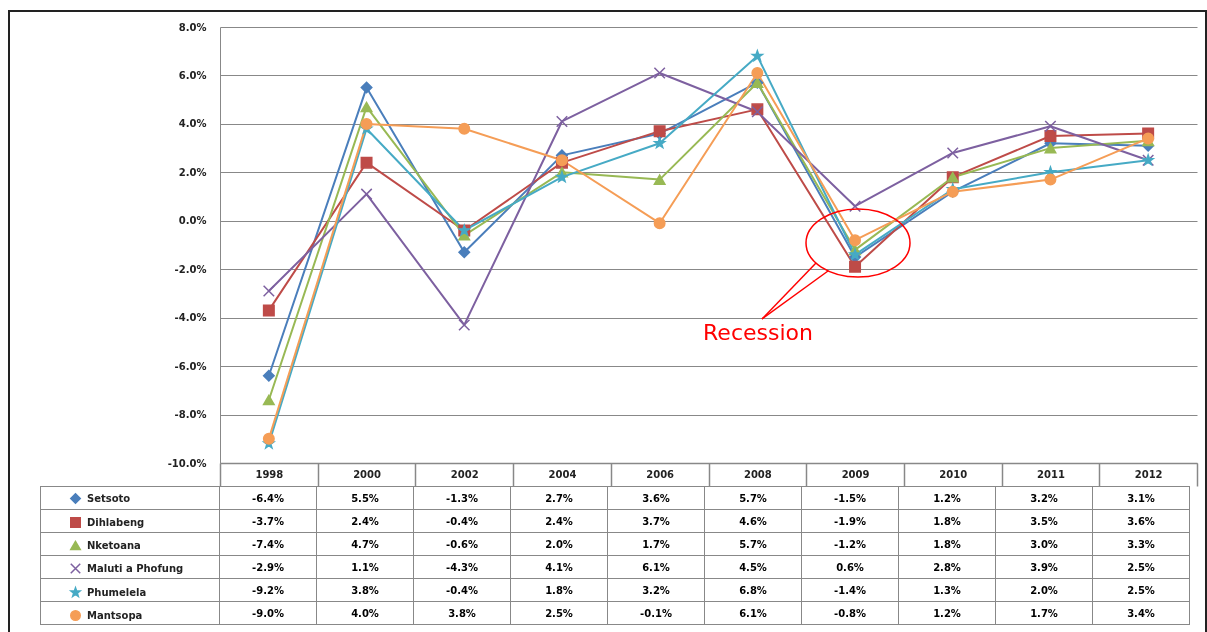 This screenshot has height=632, width=1207. What do you see at coordinates (464, 474) in the screenshot?
I see `x-tick-label: 2002` at bounding box center [464, 474].